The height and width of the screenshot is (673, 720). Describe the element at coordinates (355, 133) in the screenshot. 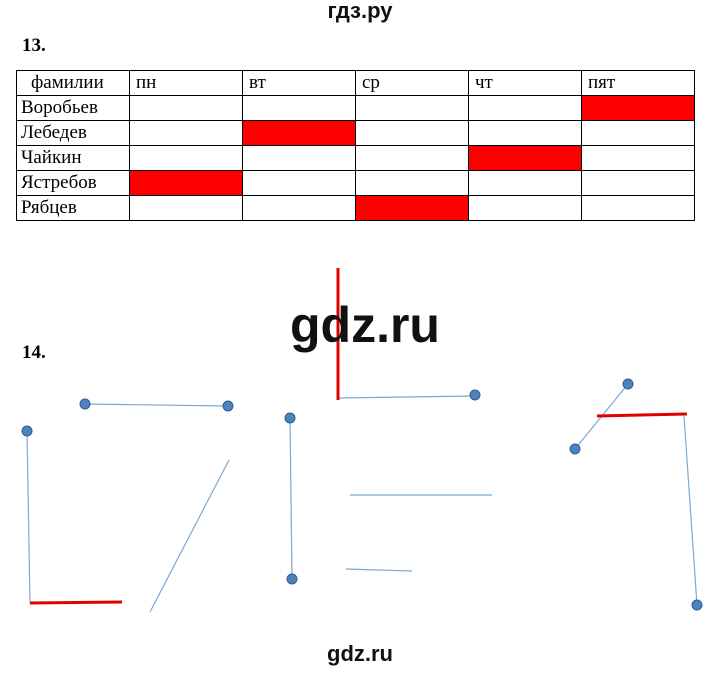

I see `row: Лебедев` at that location.